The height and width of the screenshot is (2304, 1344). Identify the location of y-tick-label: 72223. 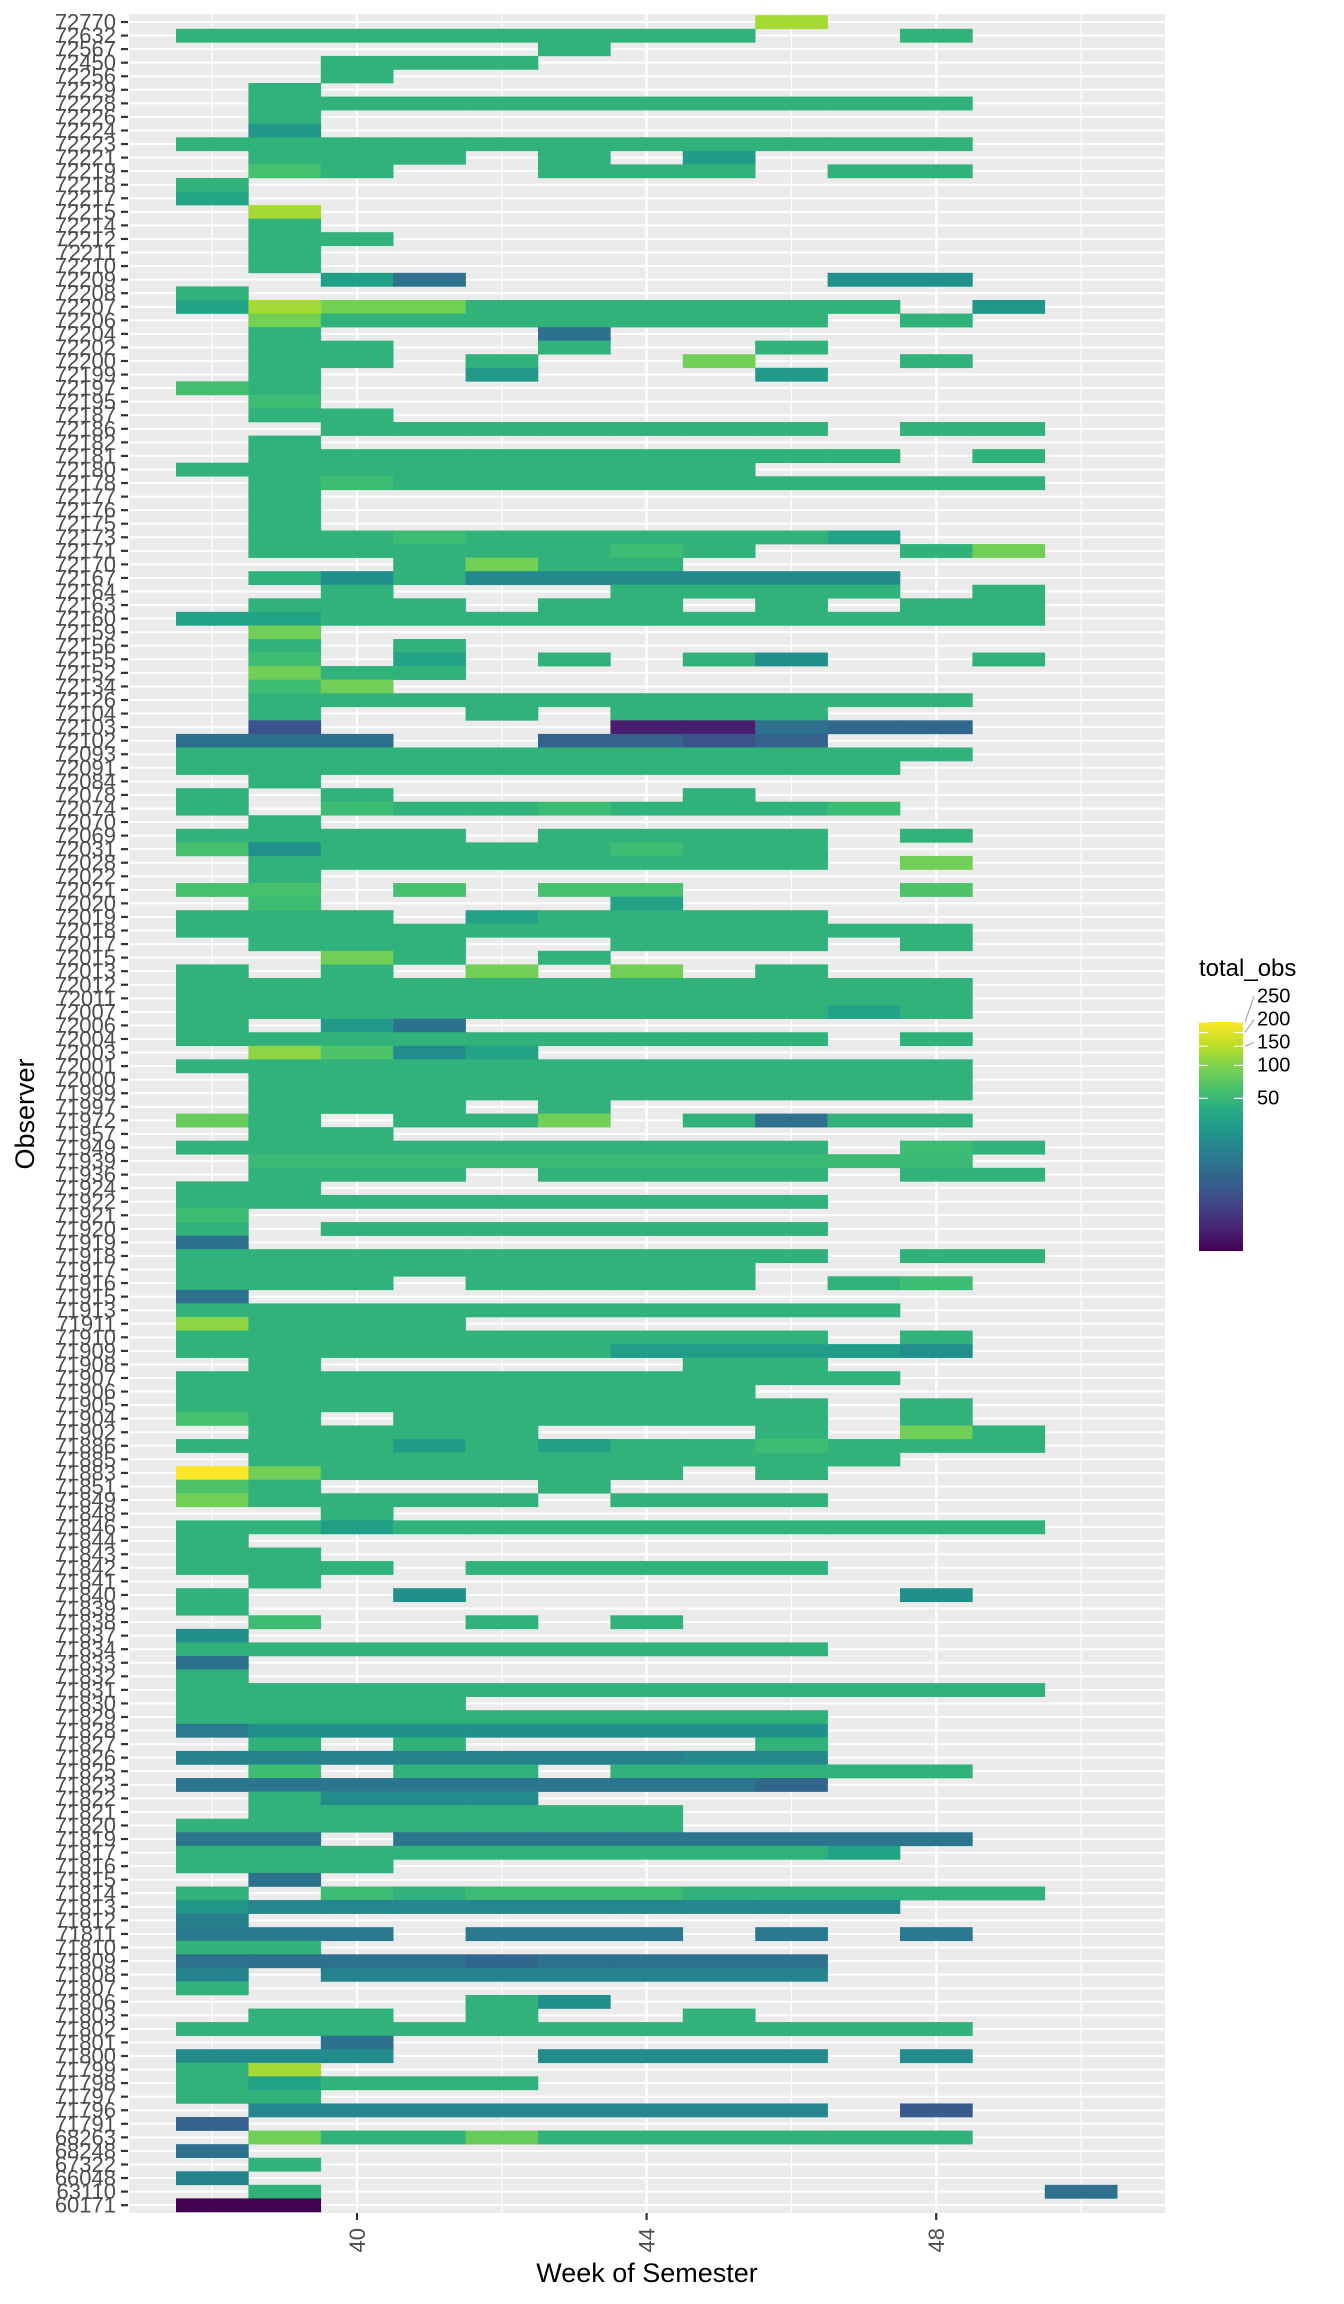
(85, 144).